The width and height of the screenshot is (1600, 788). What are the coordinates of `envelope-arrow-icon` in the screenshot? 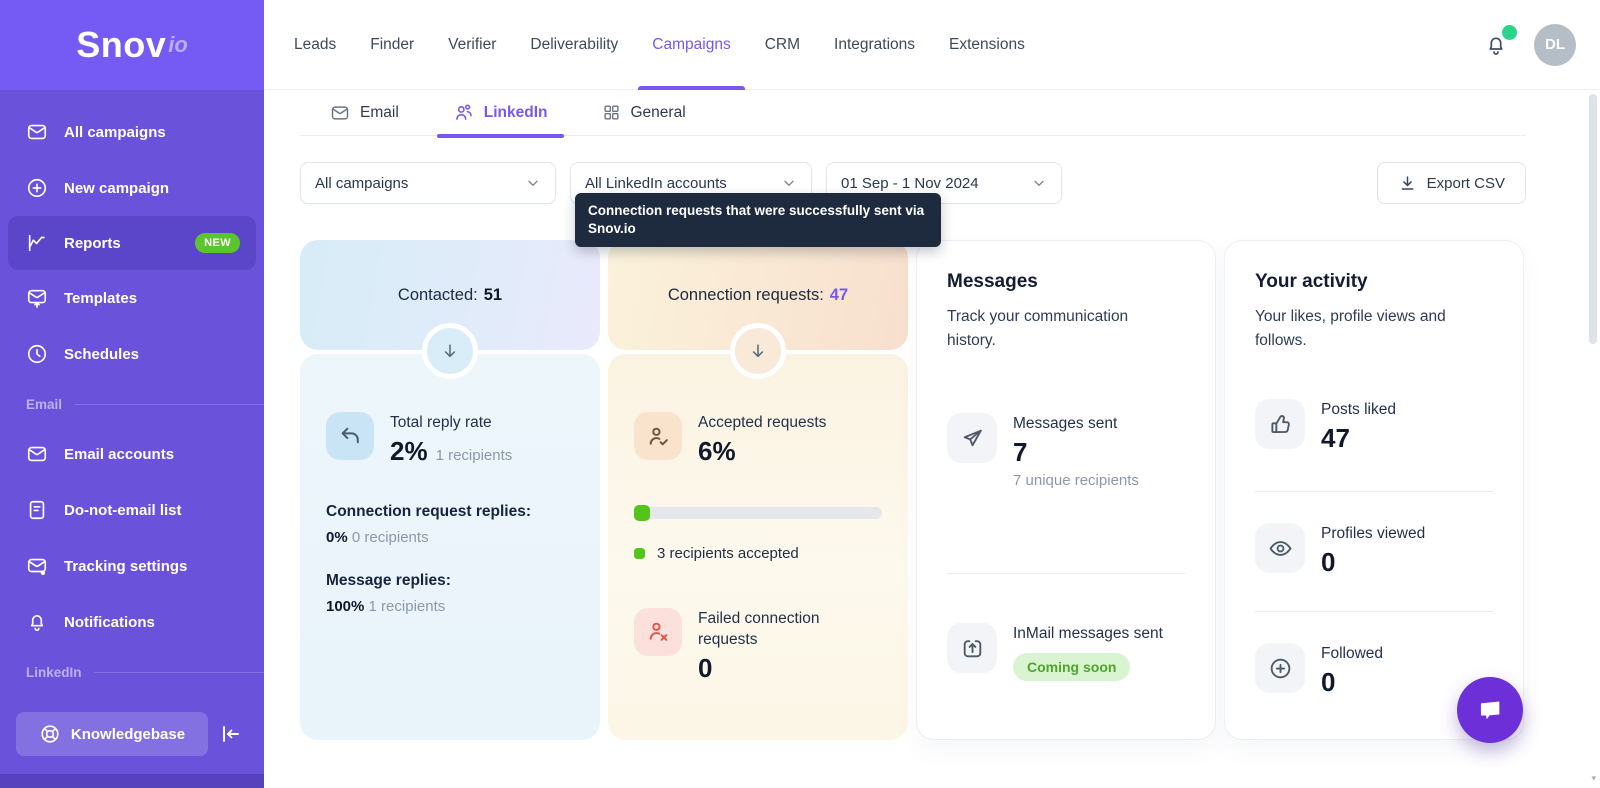 It's located at (37, 298).